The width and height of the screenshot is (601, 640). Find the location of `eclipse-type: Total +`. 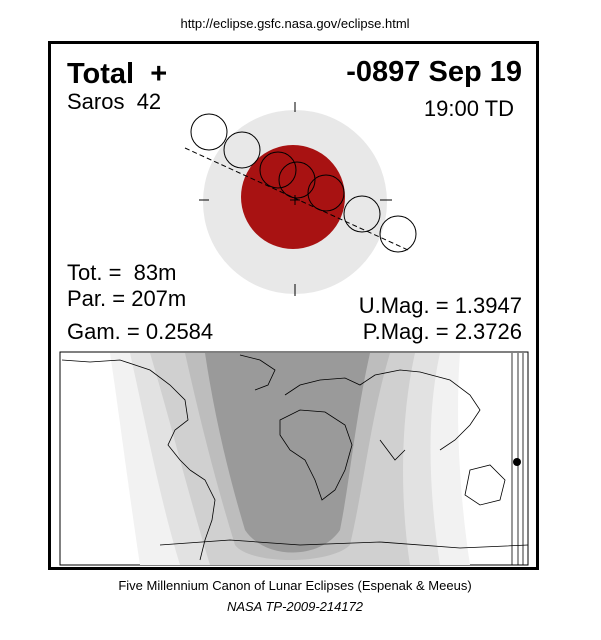

eclipse-type: Total + is located at coordinates (117, 74).